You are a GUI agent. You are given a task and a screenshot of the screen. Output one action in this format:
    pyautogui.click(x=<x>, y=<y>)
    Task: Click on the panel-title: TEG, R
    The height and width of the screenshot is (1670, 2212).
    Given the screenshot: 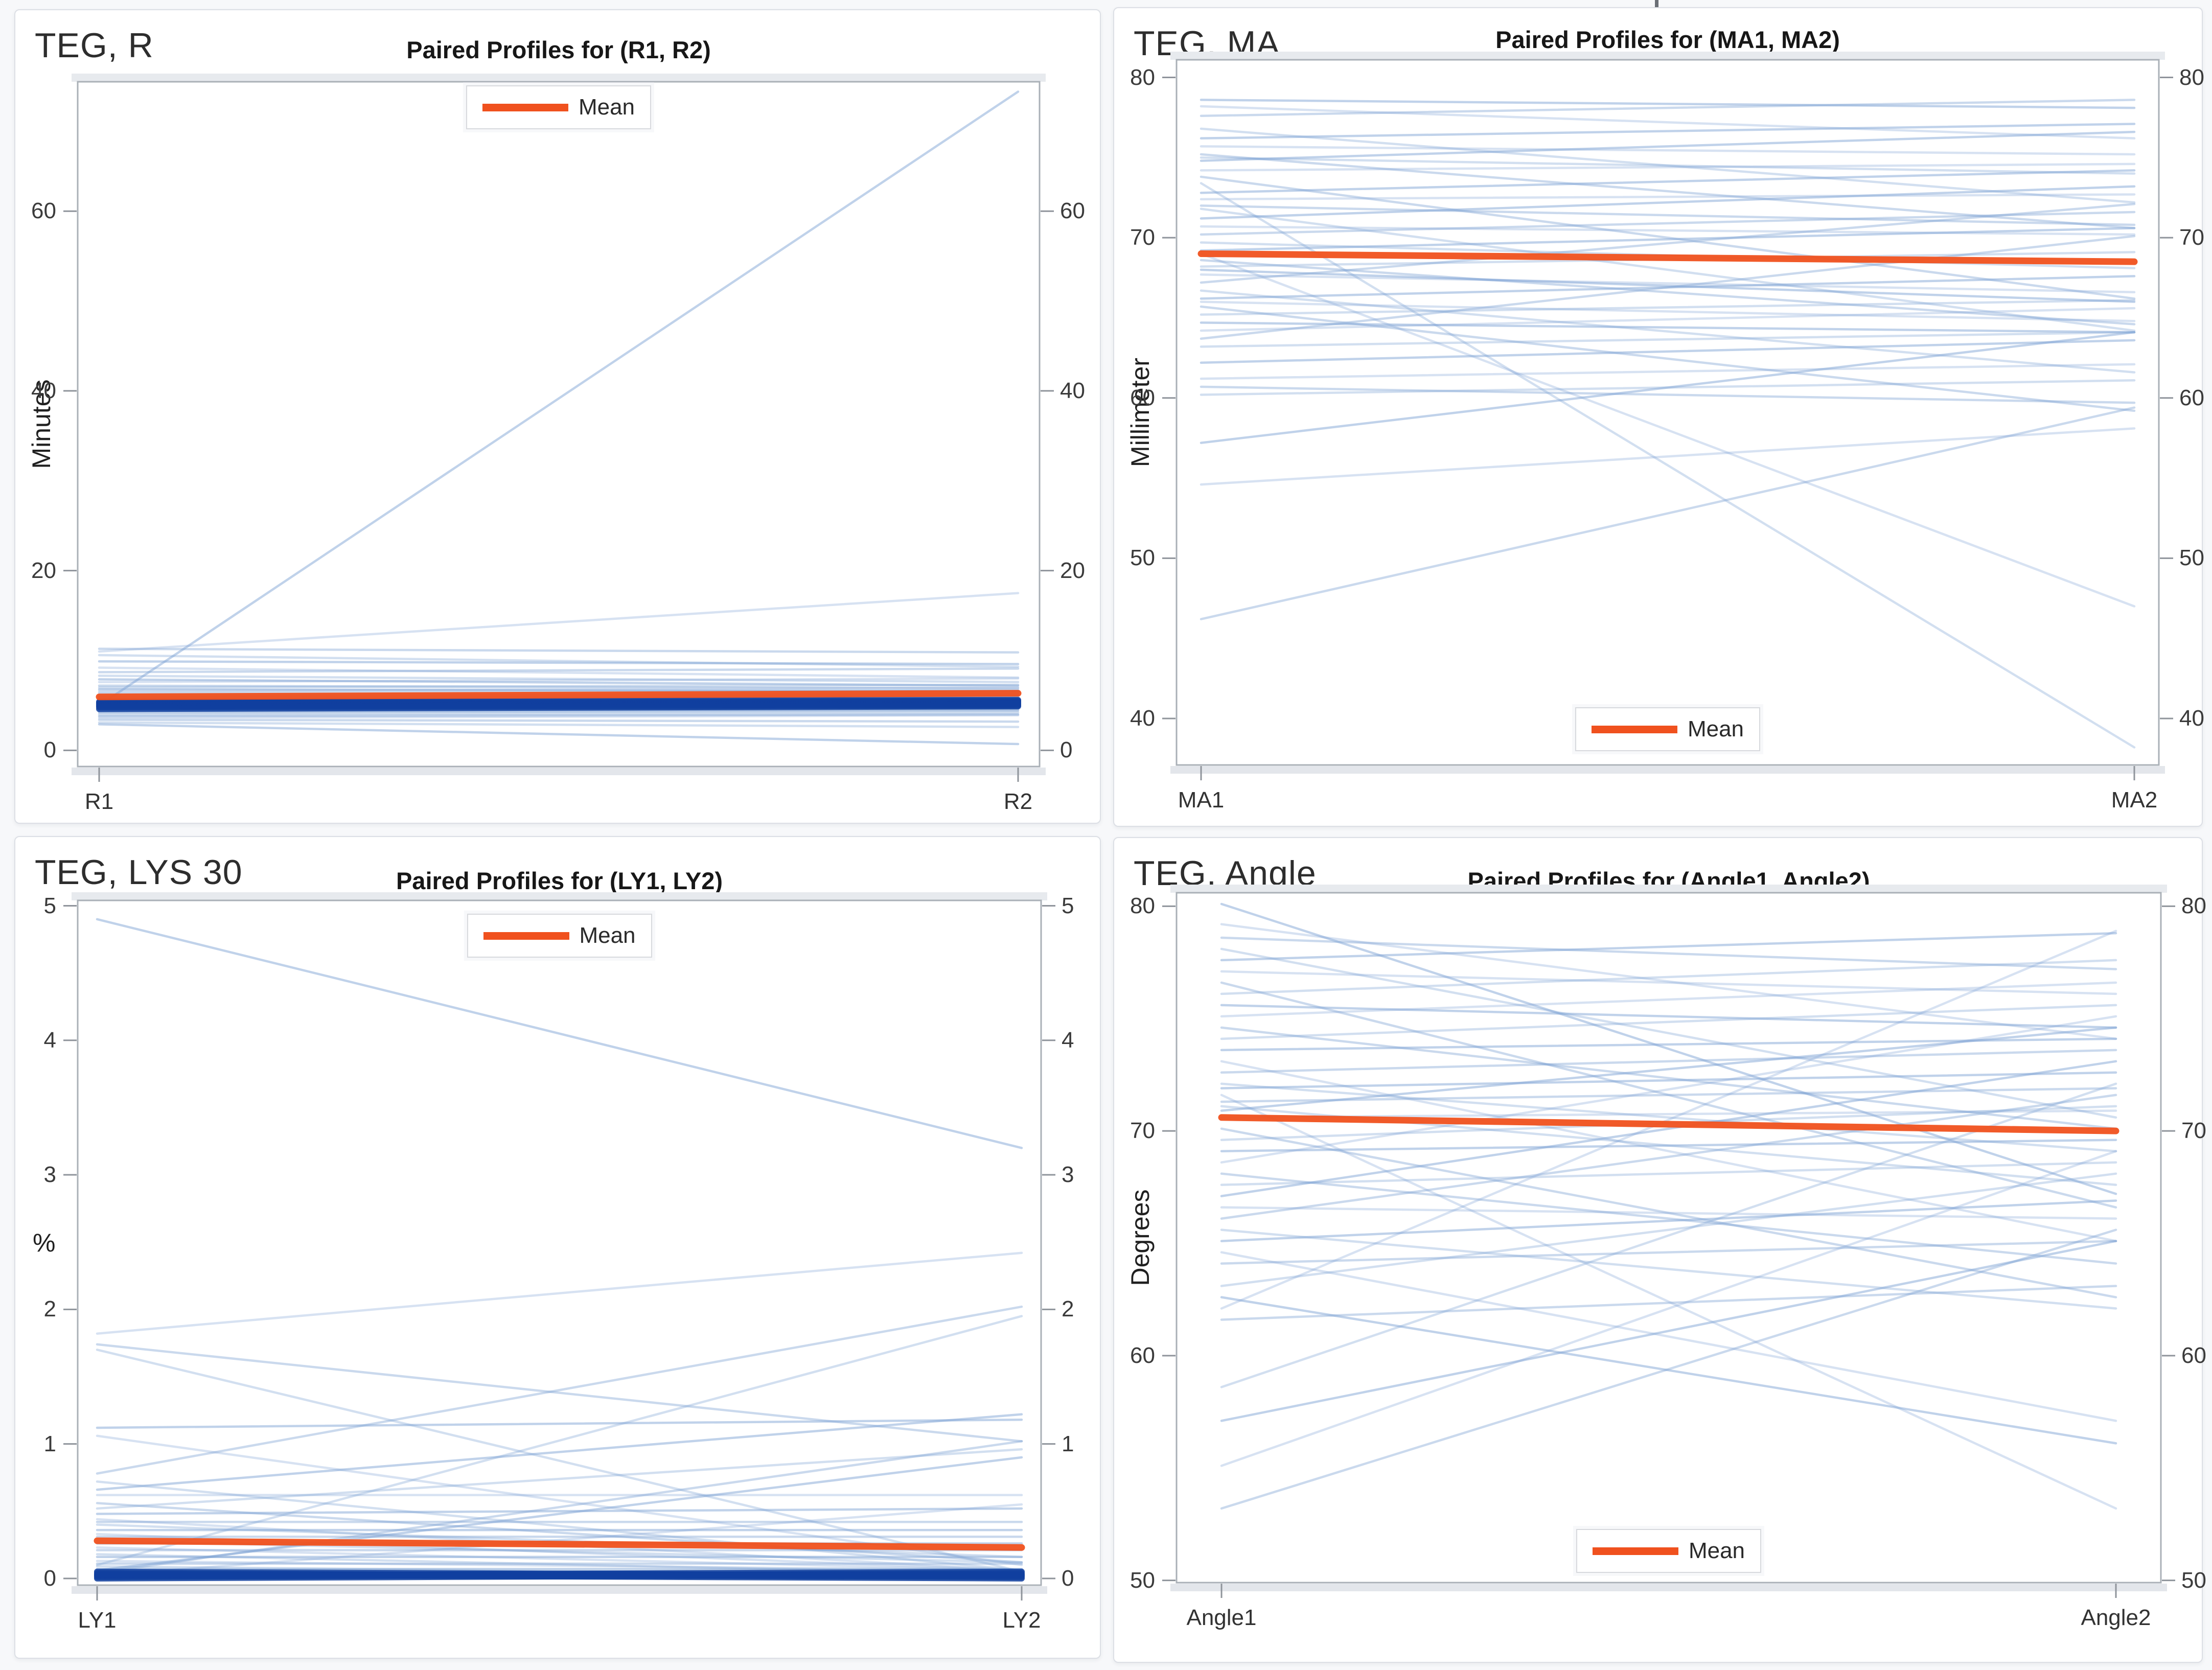 What is the action you would take?
    pyautogui.click(x=94, y=45)
    